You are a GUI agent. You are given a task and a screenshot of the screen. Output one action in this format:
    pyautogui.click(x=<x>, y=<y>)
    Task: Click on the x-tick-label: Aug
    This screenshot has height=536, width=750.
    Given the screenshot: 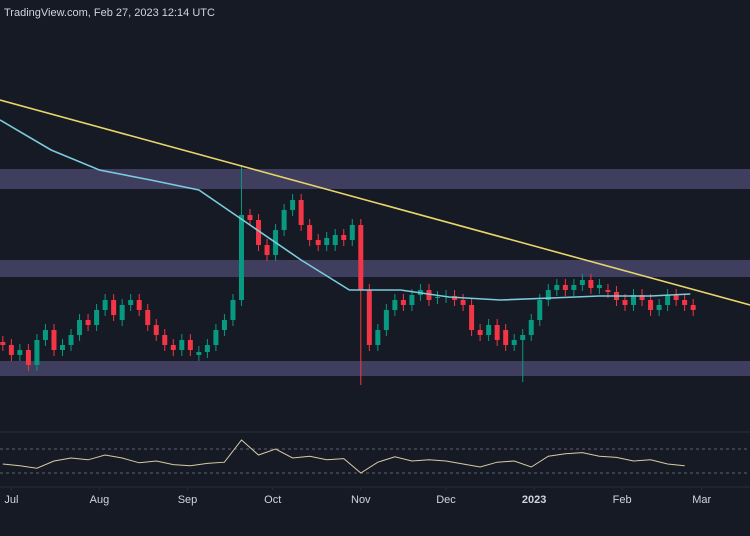 What is the action you would take?
    pyautogui.click(x=100, y=500)
    